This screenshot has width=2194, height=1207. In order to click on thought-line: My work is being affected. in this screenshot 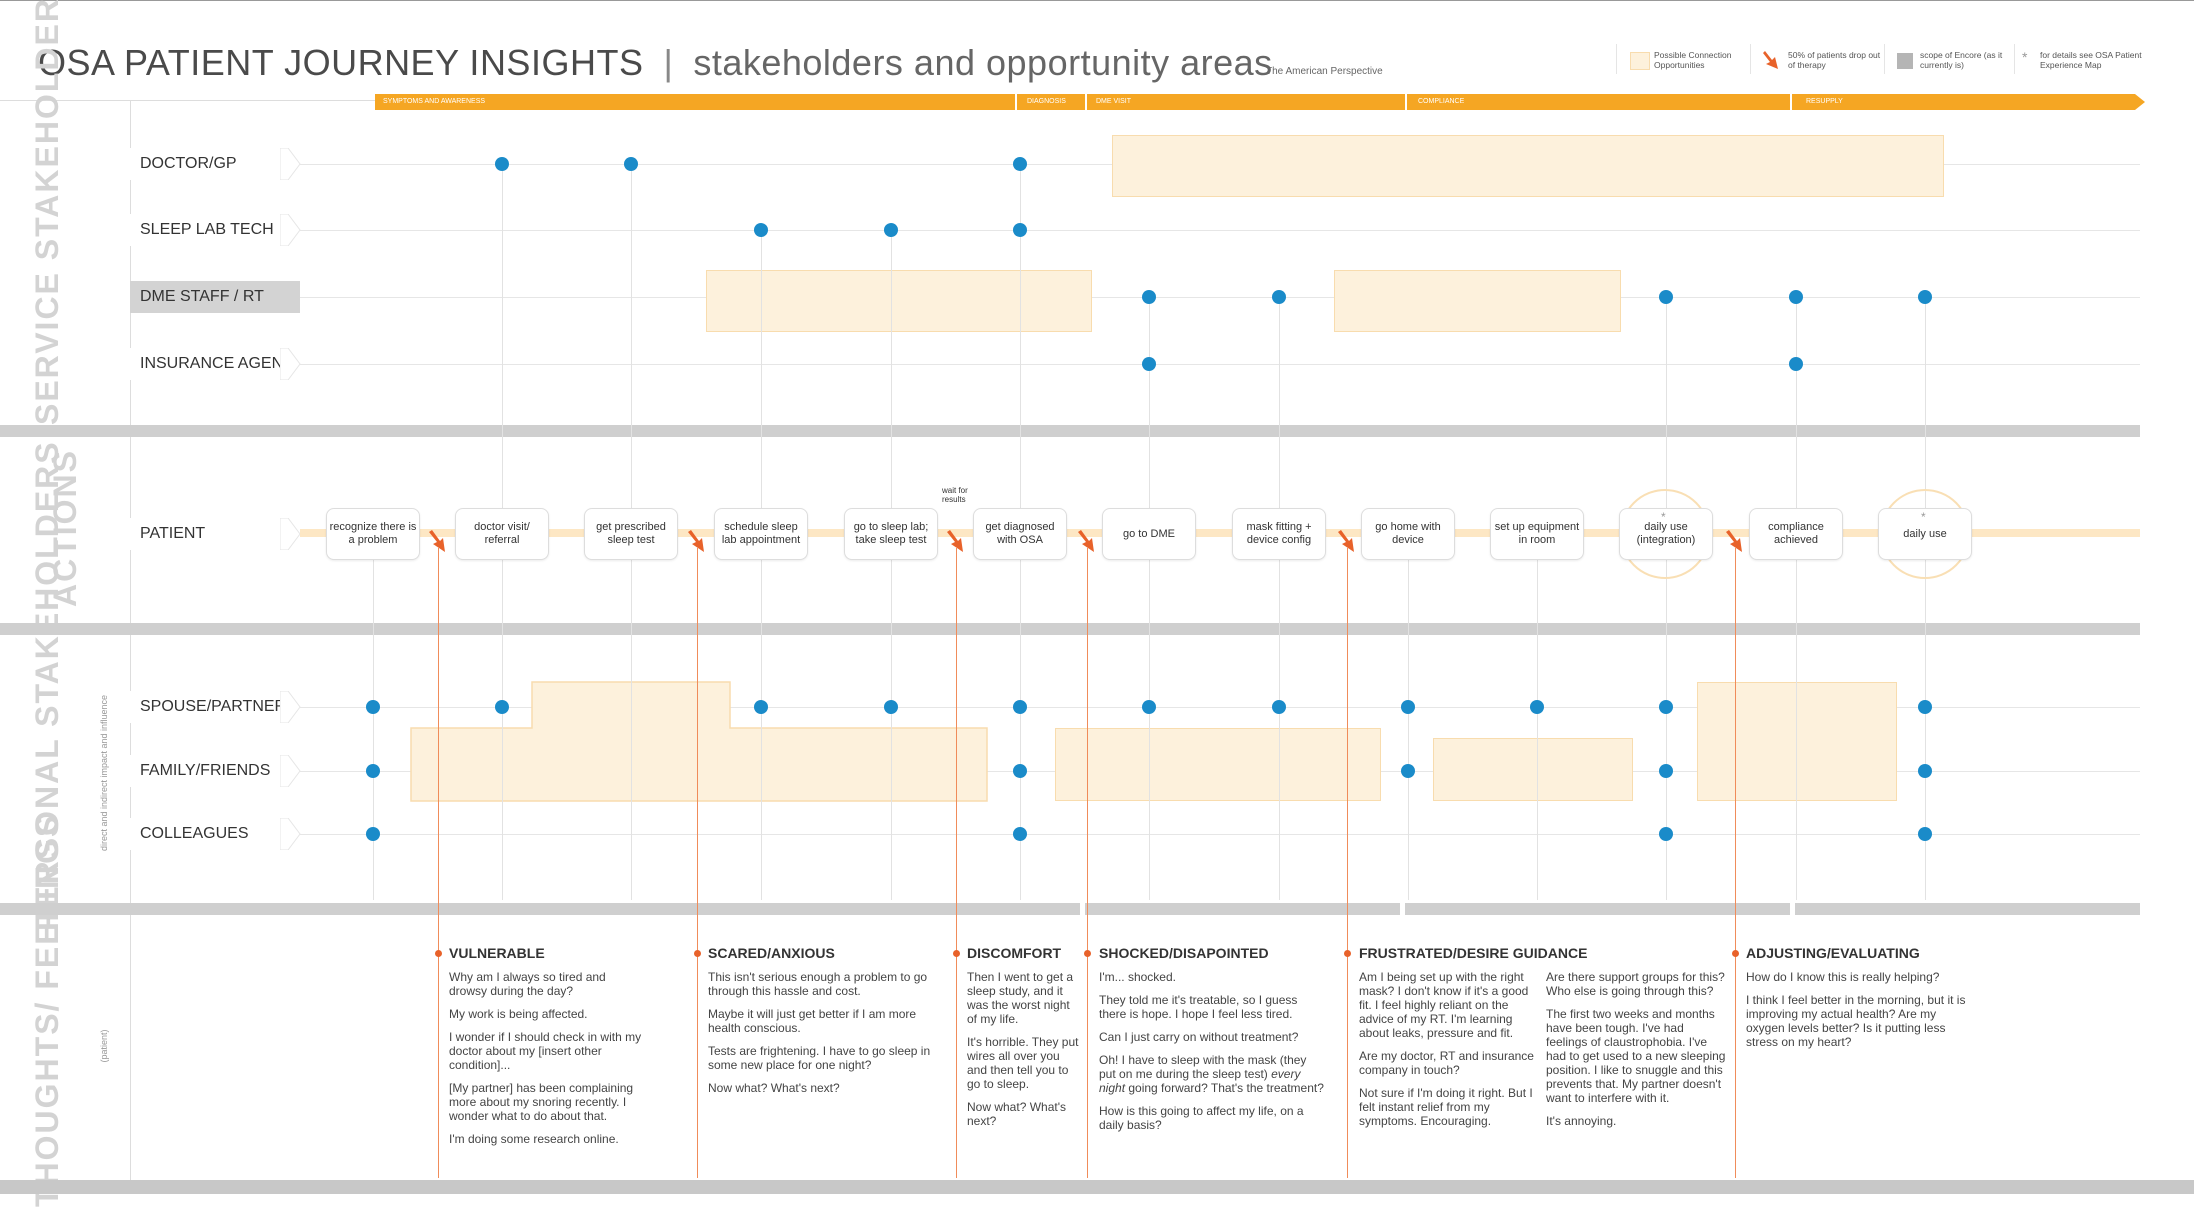, I will do `click(518, 1014)`.